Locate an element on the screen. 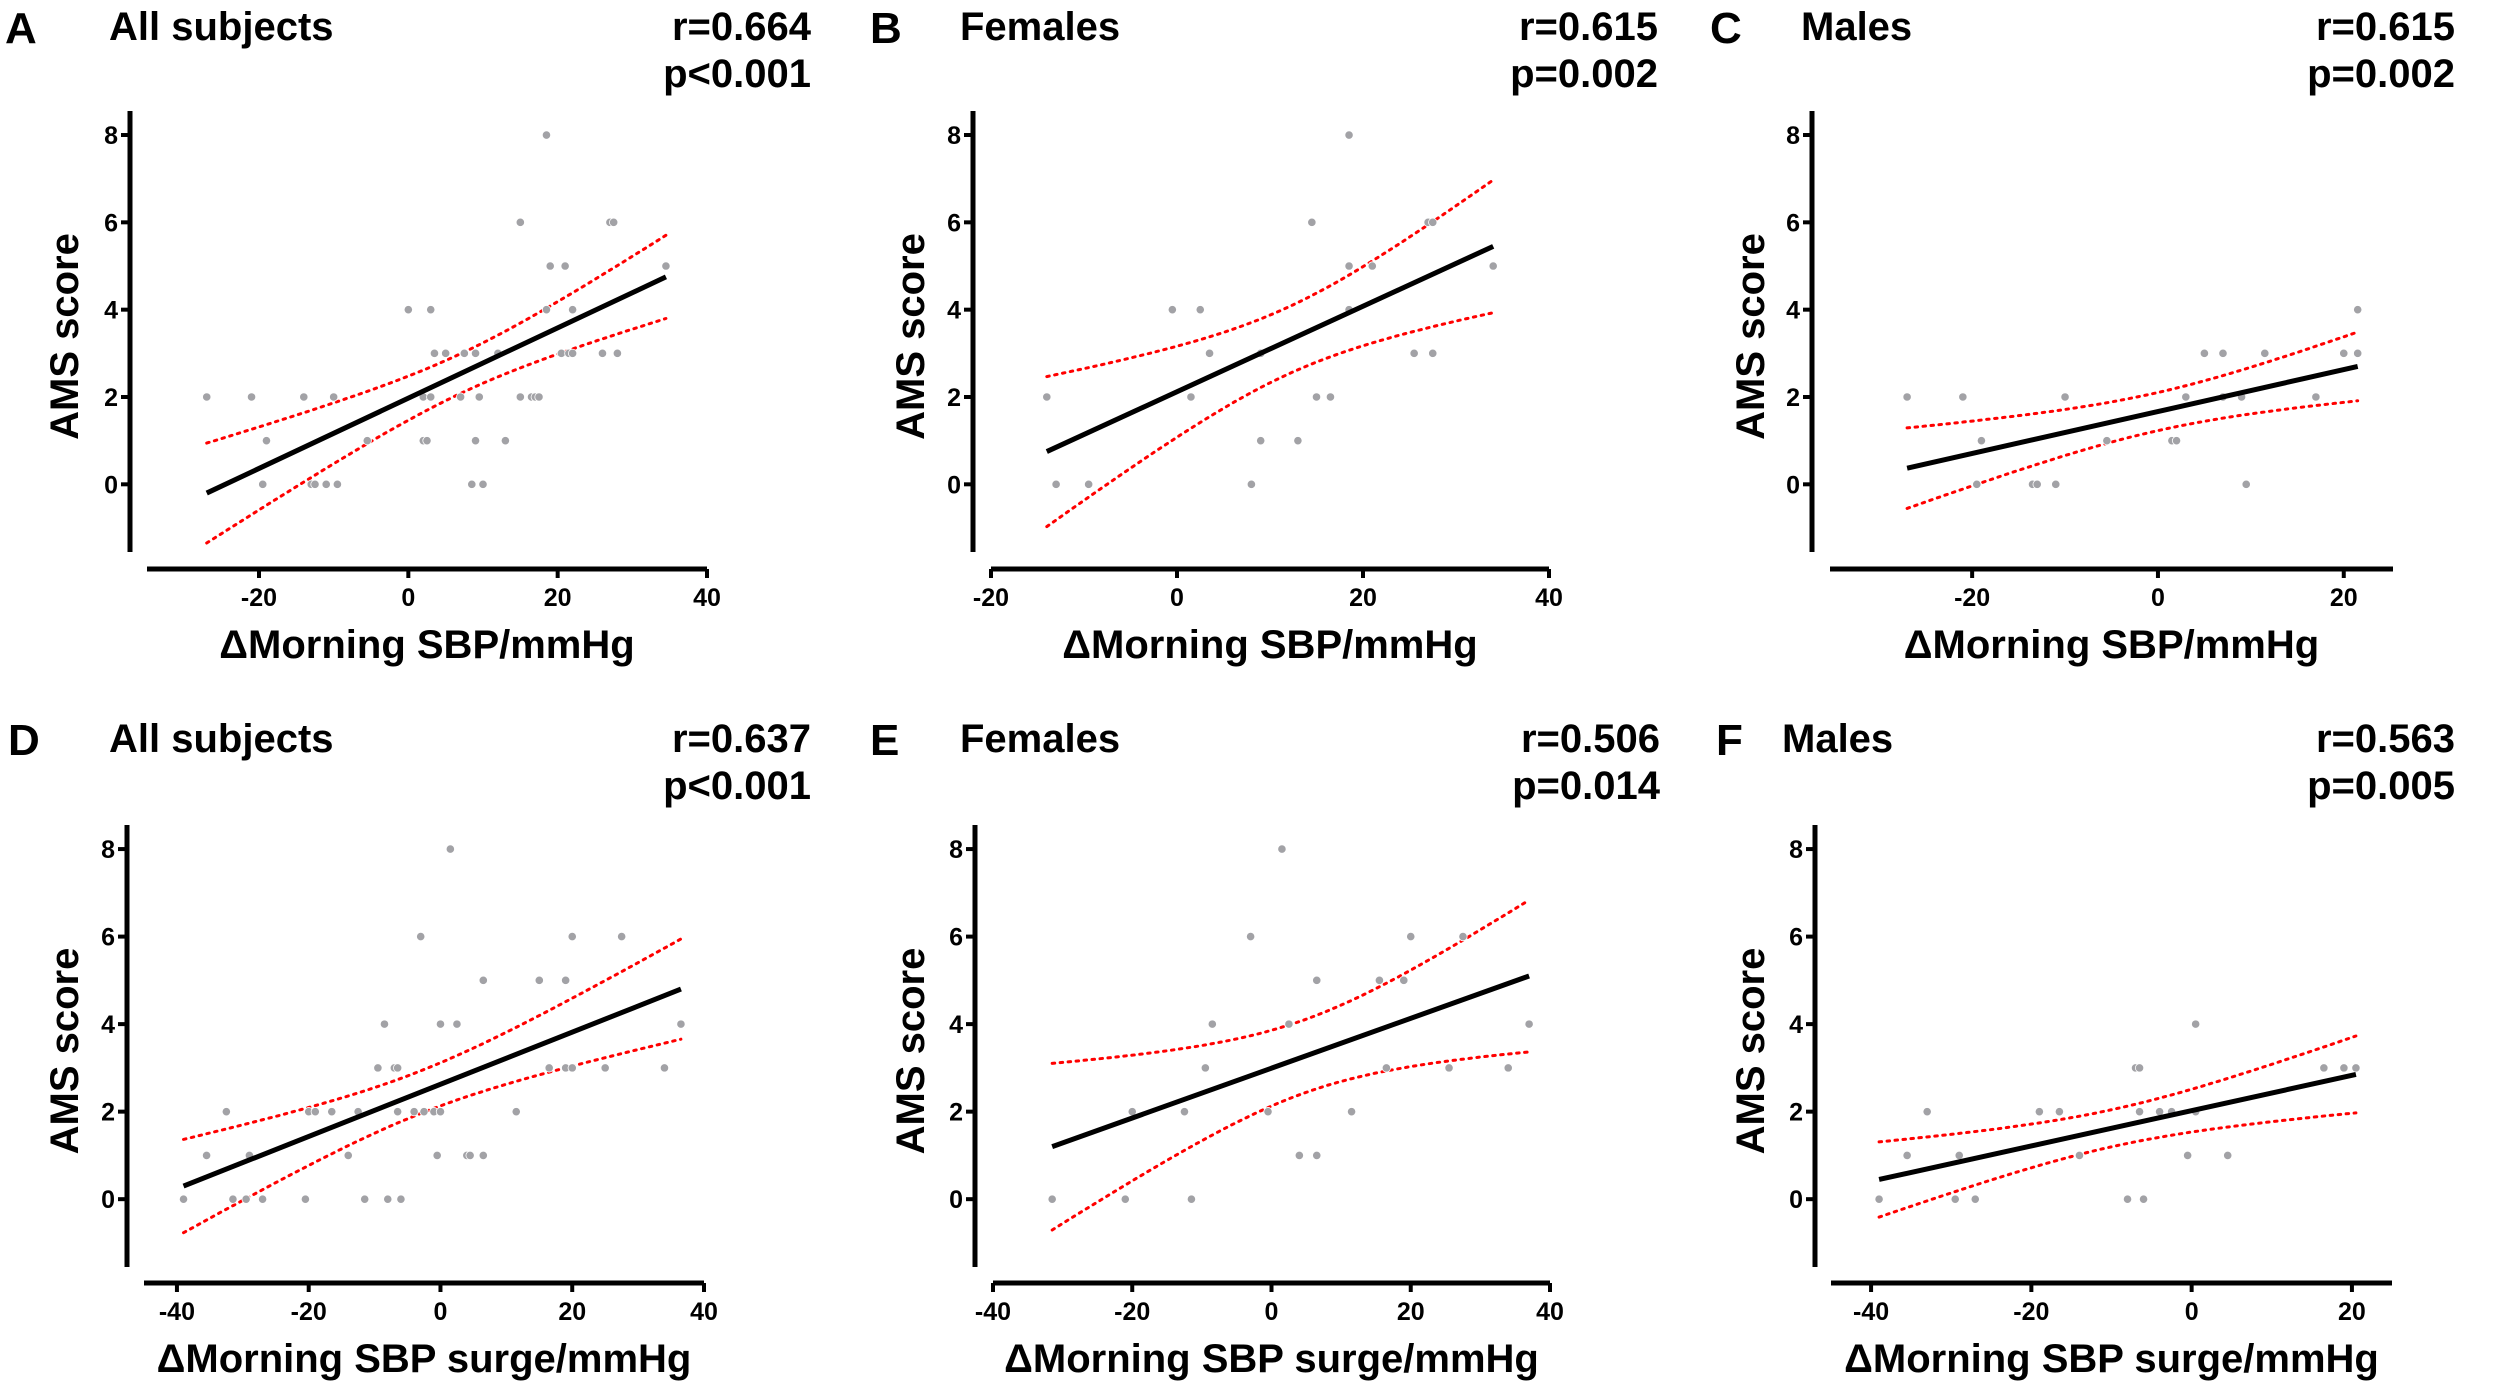 This screenshot has height=1383, width=2500. y-tick-label: 0 is located at coordinates (954, 485).